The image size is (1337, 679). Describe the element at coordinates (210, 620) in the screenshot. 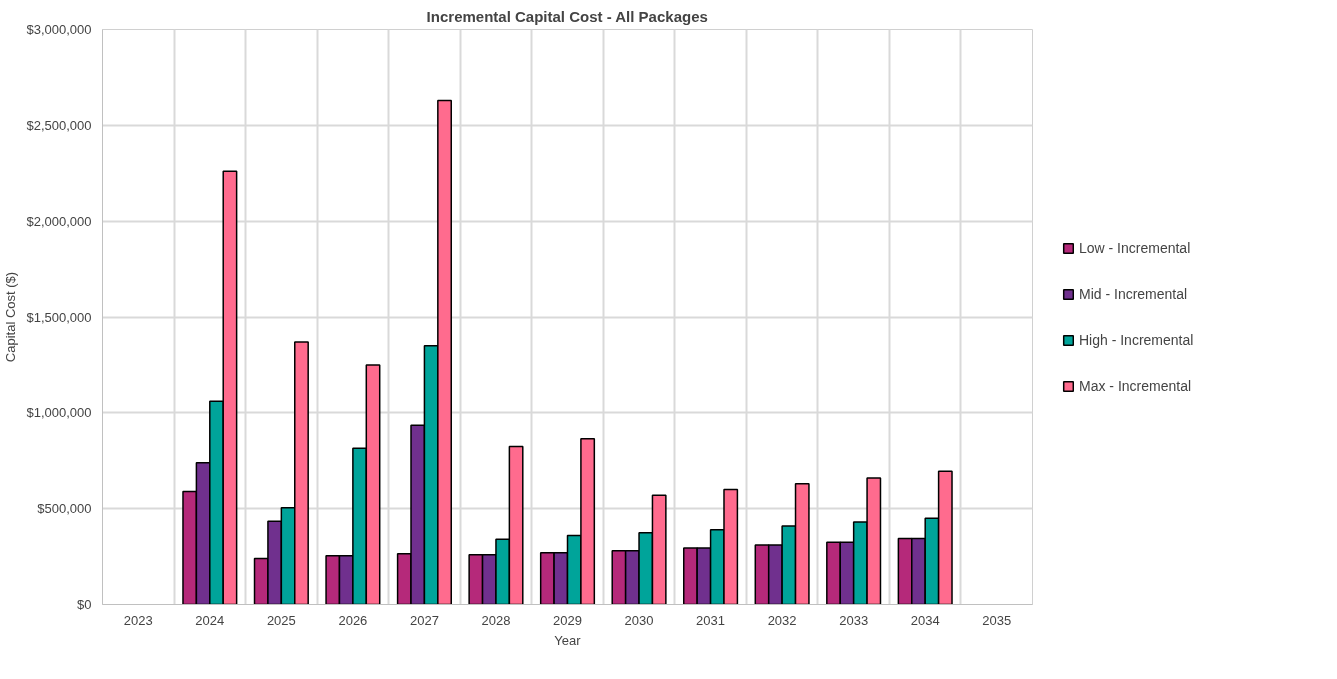

I see `x-tick-label: 2024` at that location.